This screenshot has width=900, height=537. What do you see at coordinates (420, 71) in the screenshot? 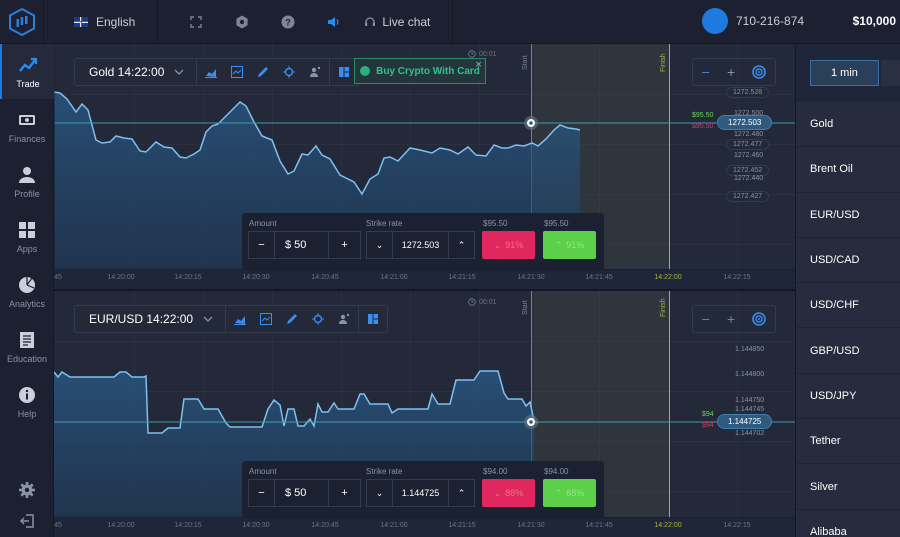
I see `buy-crypto-banner: Buy Crypto With Card ✕` at bounding box center [420, 71].